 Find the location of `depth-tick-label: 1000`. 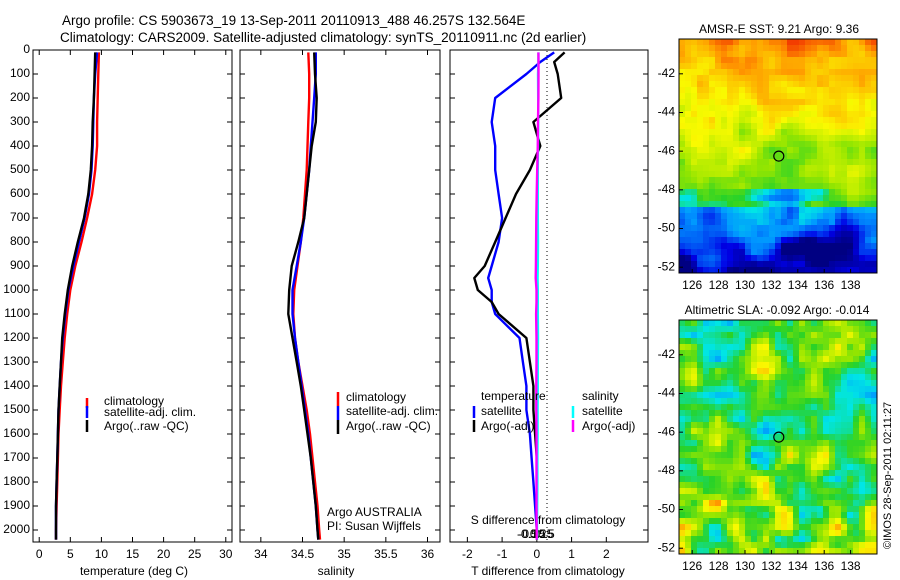

depth-tick-label: 1000 is located at coordinates (16, 289).